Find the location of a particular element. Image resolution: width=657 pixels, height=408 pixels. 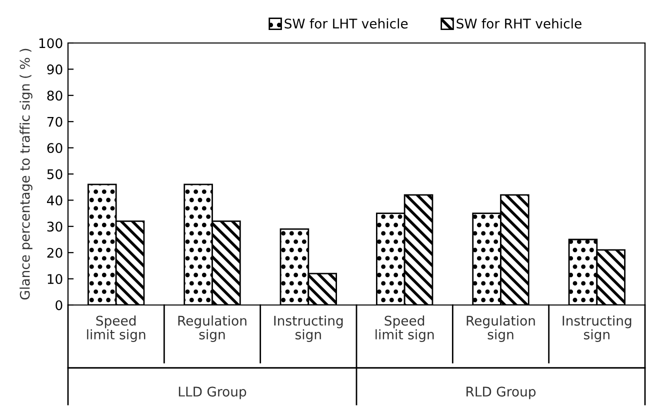

y-tick-label: 50 is located at coordinates (54, 174).